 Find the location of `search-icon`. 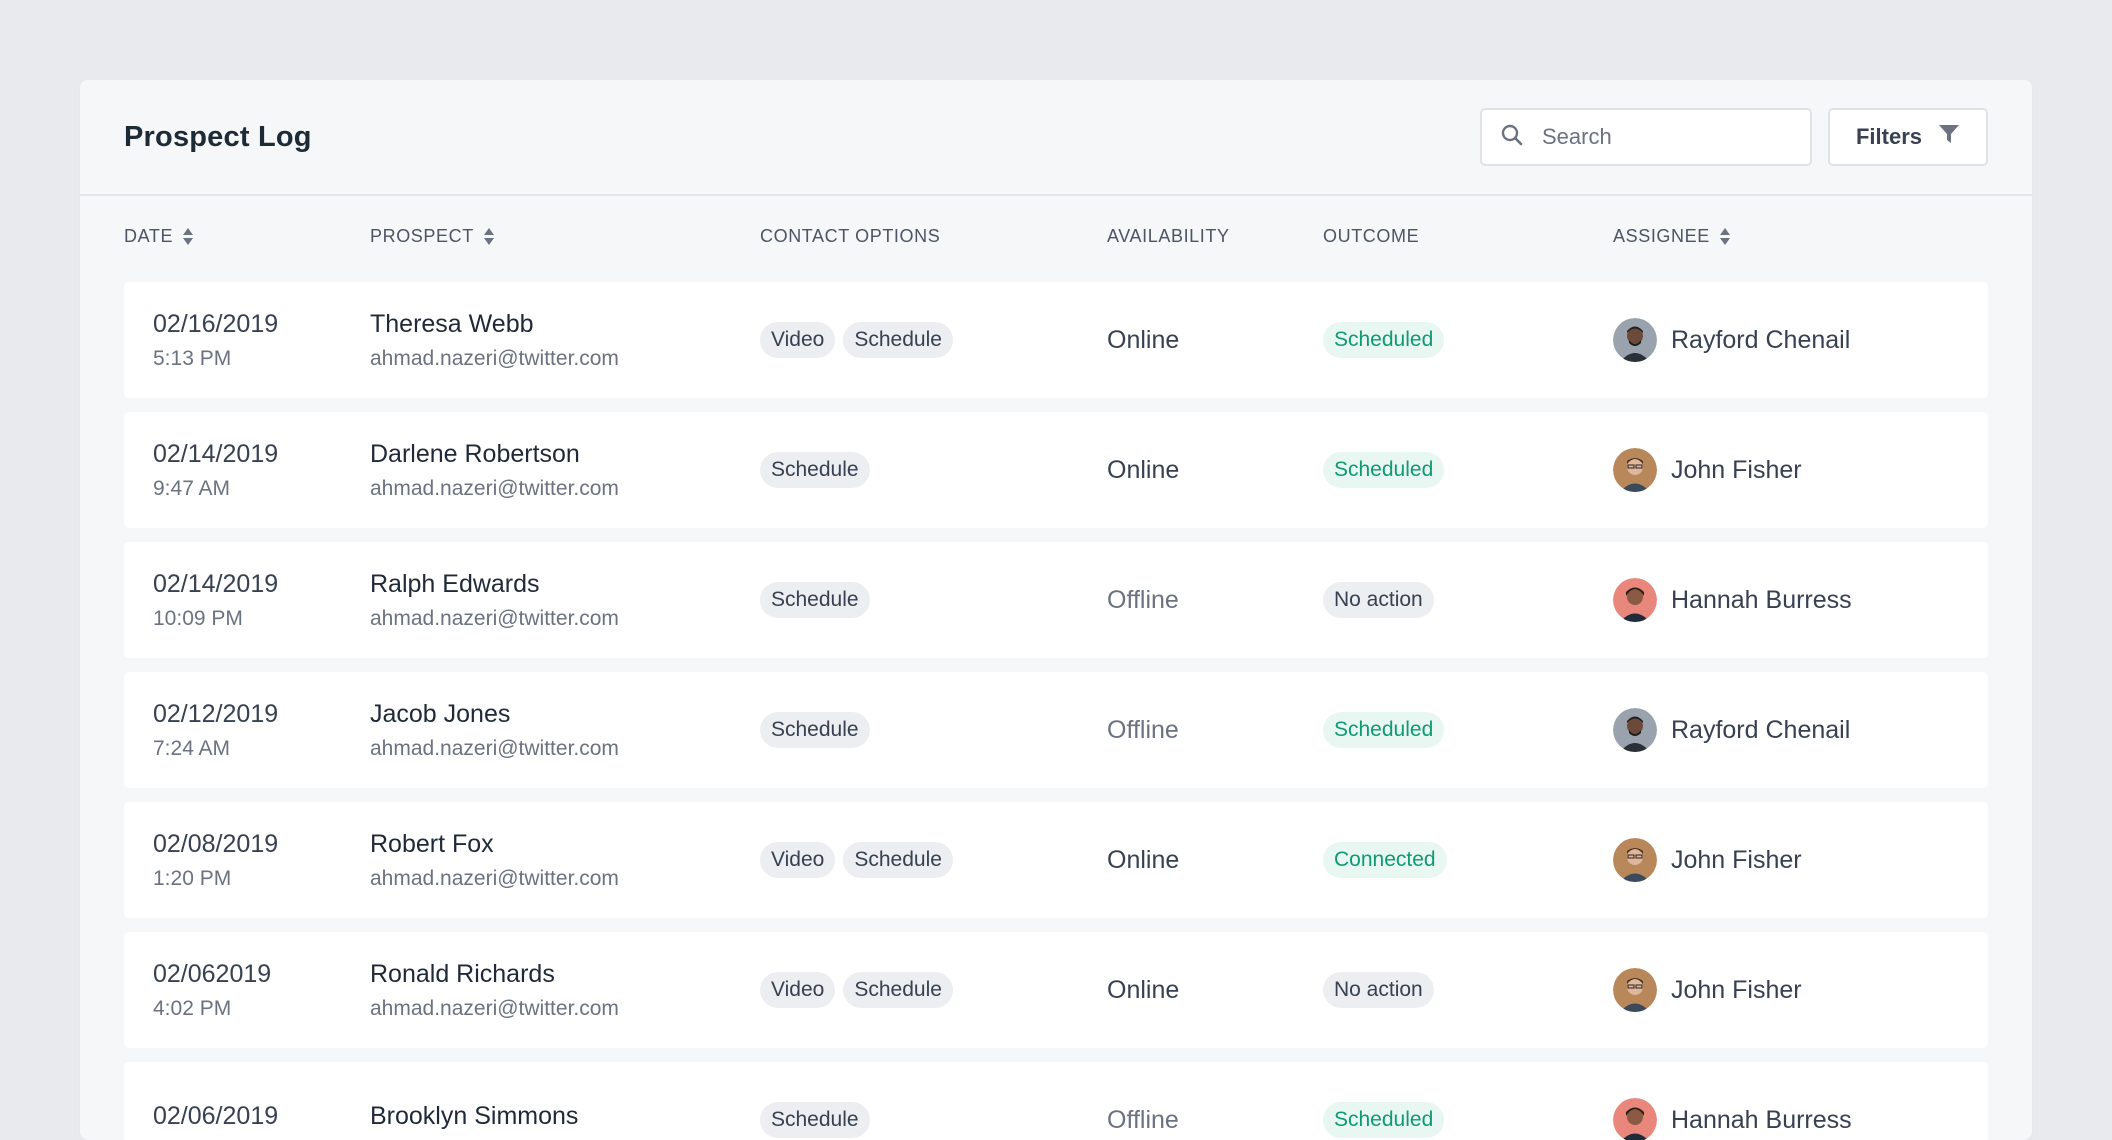

search-icon is located at coordinates (1512, 137).